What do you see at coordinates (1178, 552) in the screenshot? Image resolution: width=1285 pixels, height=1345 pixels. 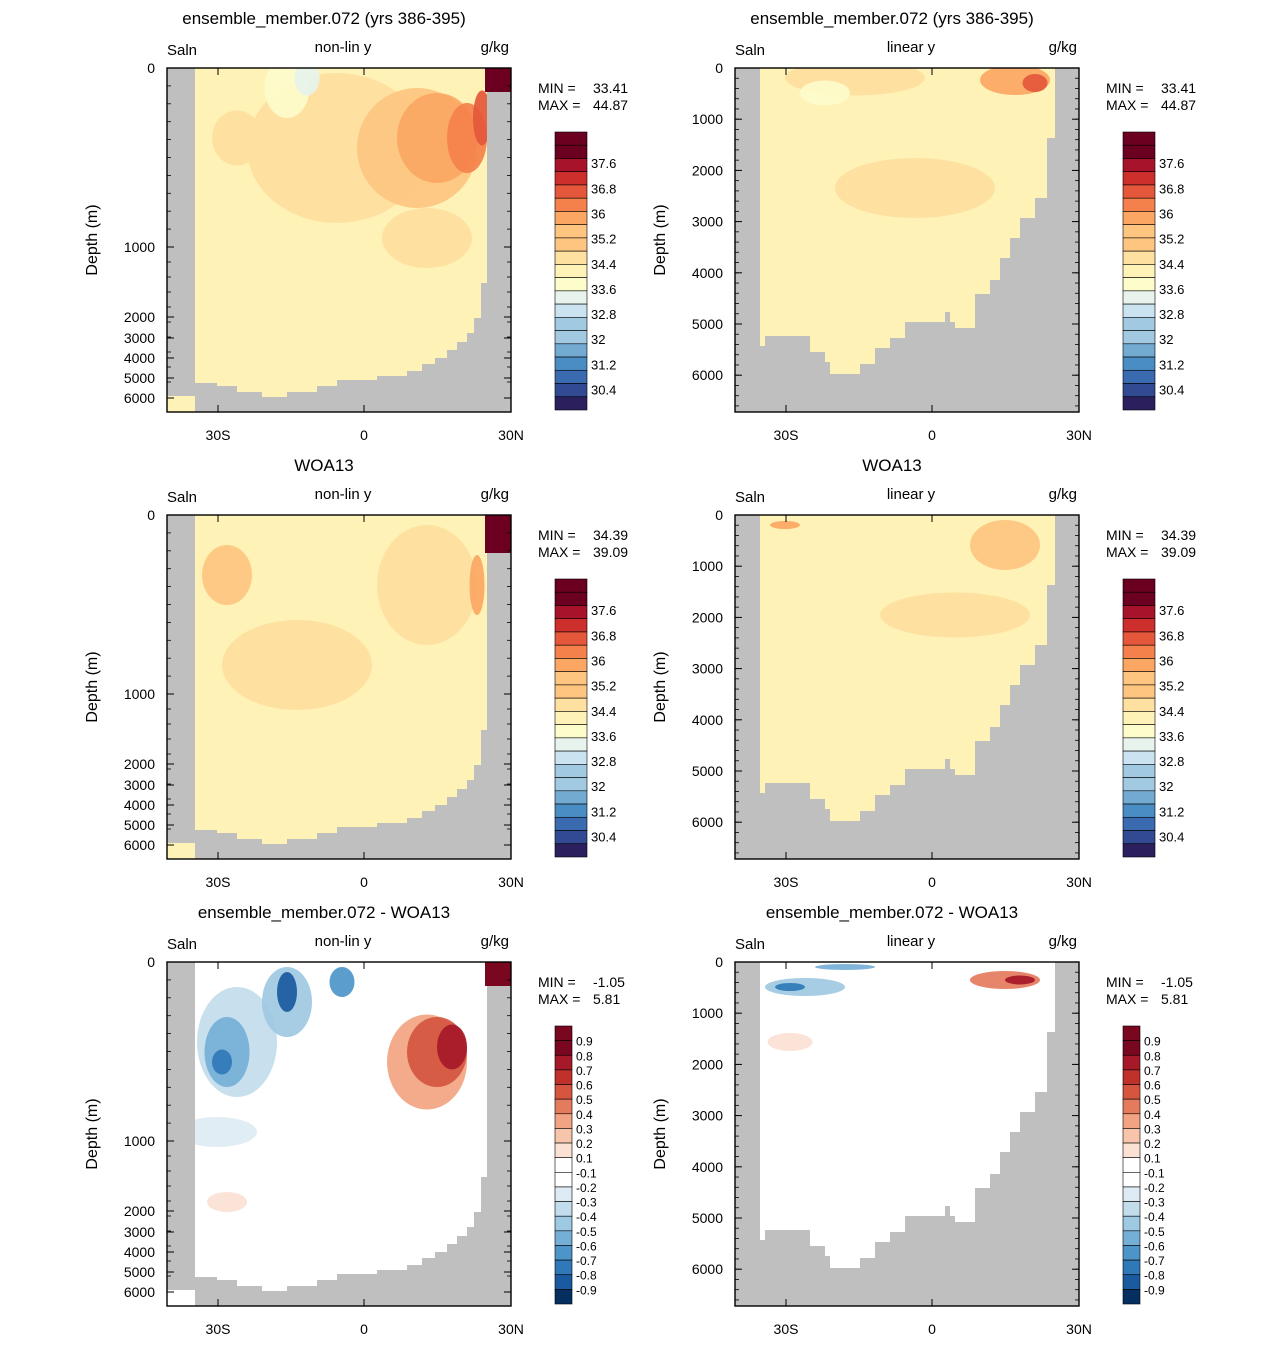 I see `max-value: 39.09` at bounding box center [1178, 552].